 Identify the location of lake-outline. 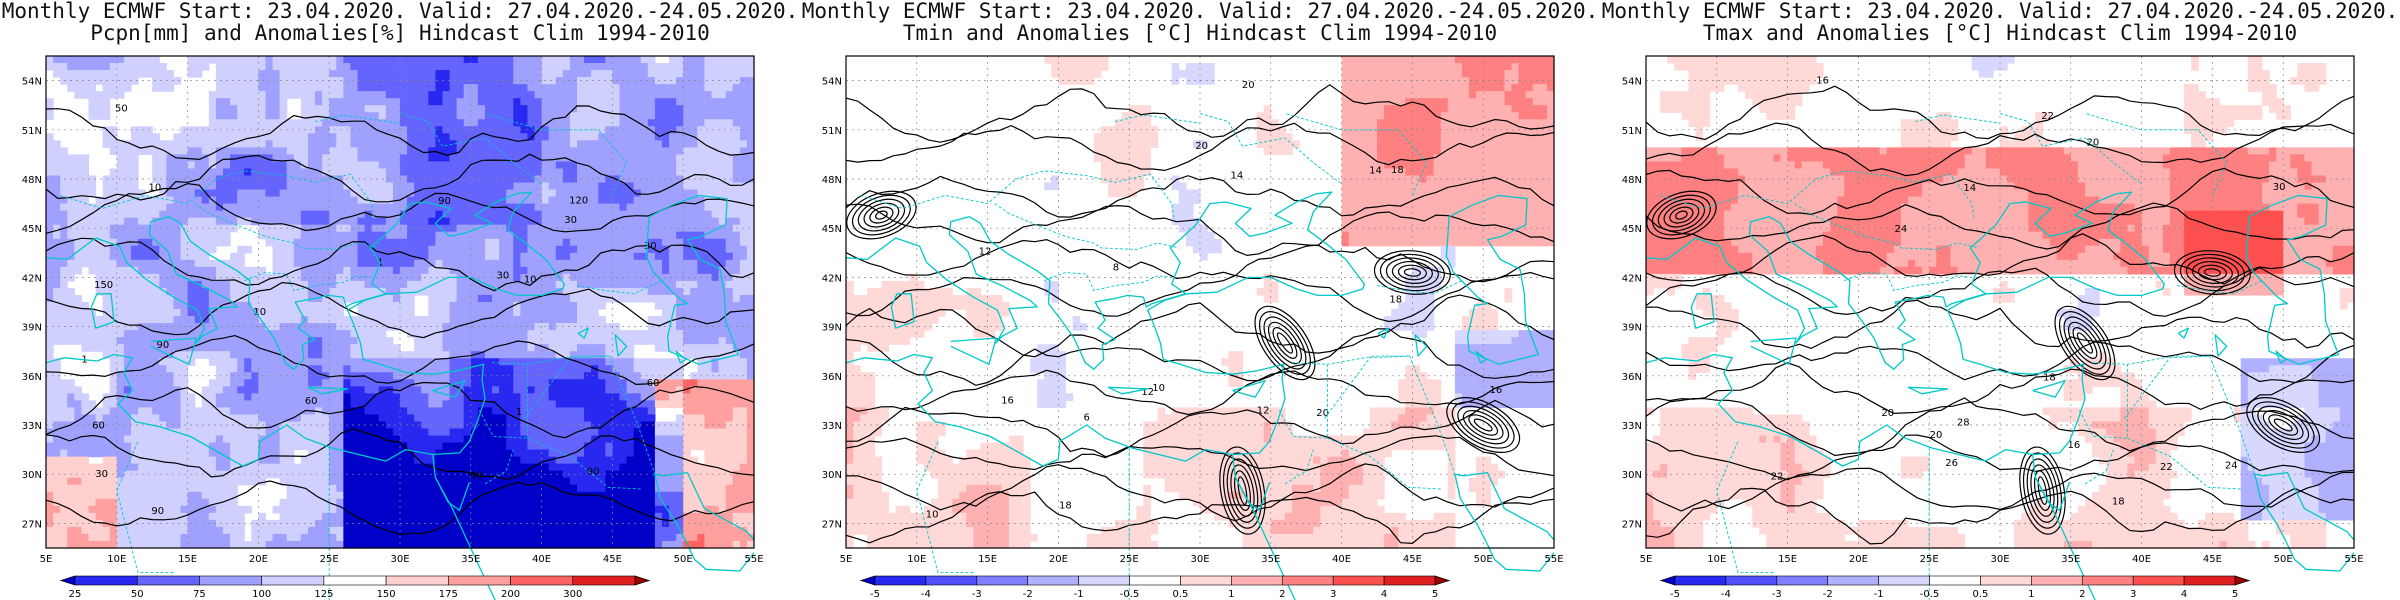
(2221, 345).